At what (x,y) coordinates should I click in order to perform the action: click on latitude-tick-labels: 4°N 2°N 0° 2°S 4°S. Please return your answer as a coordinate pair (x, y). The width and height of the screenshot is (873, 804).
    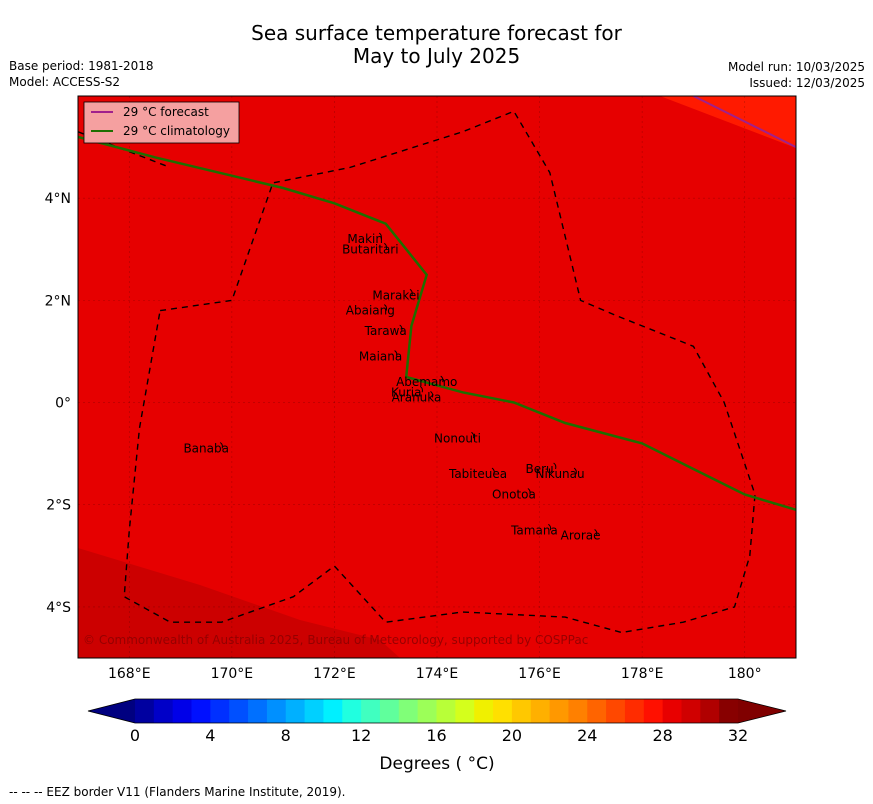
    Looking at the image, I should click on (58, 403).